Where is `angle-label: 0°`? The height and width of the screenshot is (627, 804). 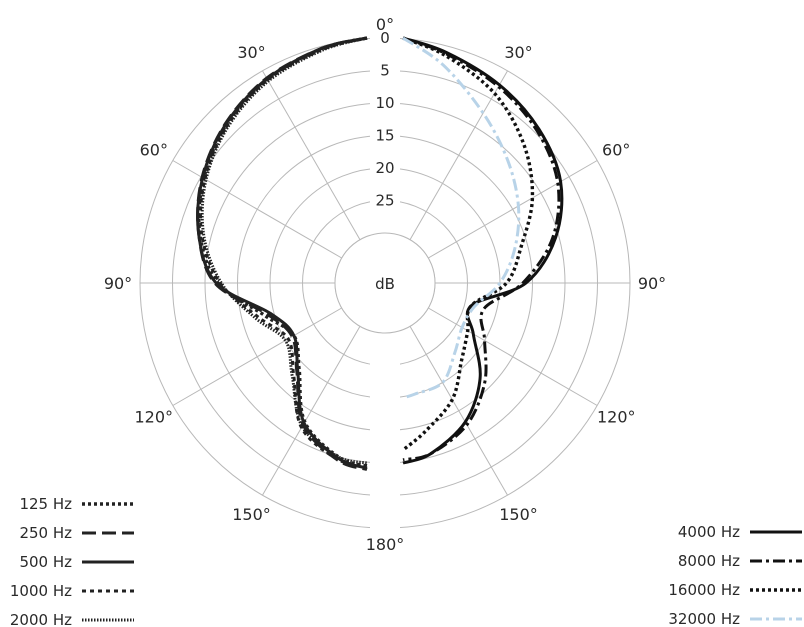 angle-label: 0° is located at coordinates (385, 24).